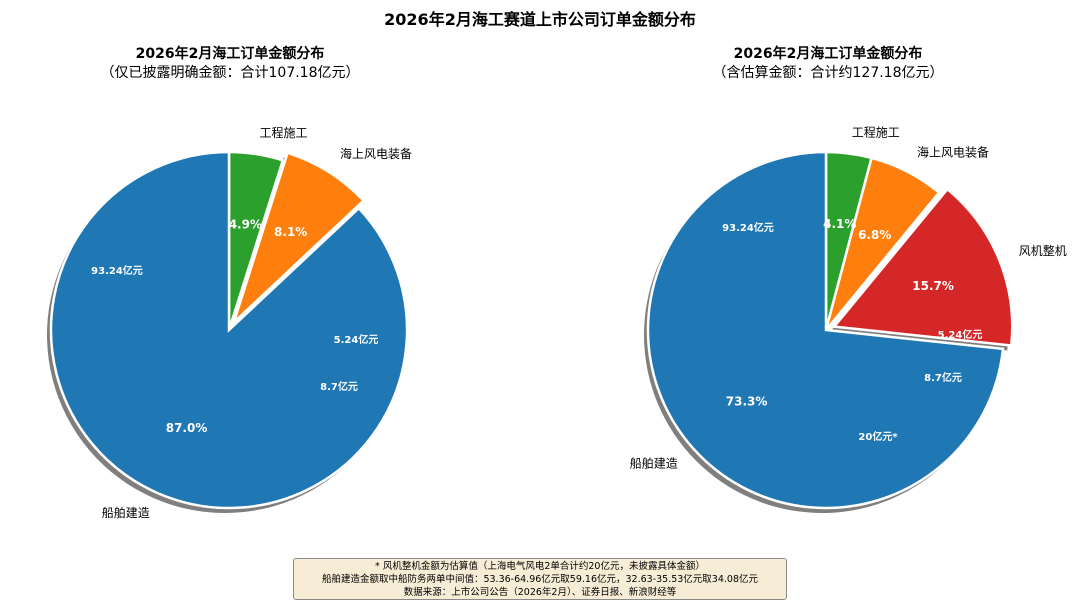  Describe the element at coordinates (878, 436) in the screenshot. I see `slice-amount-label: 20亿元*` at that location.